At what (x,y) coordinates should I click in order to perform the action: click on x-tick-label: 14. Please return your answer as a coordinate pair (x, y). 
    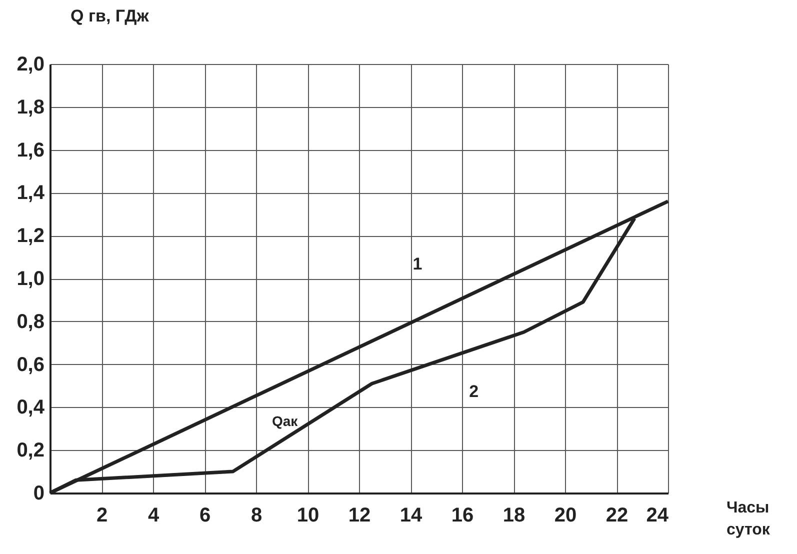
    Looking at the image, I should click on (411, 515).